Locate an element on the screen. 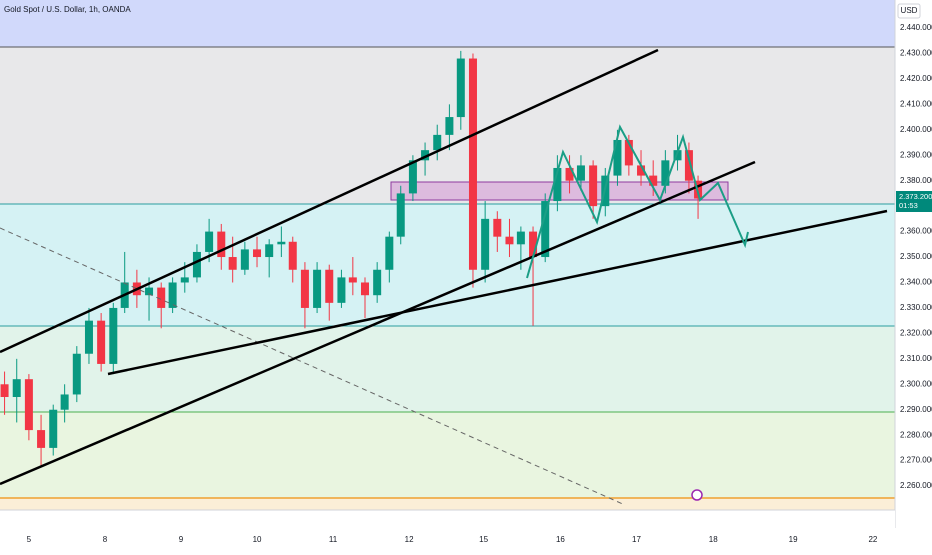  chart-title: Gold Spot / U.S. Dollar, 1h, OANDA is located at coordinates (67, 9).